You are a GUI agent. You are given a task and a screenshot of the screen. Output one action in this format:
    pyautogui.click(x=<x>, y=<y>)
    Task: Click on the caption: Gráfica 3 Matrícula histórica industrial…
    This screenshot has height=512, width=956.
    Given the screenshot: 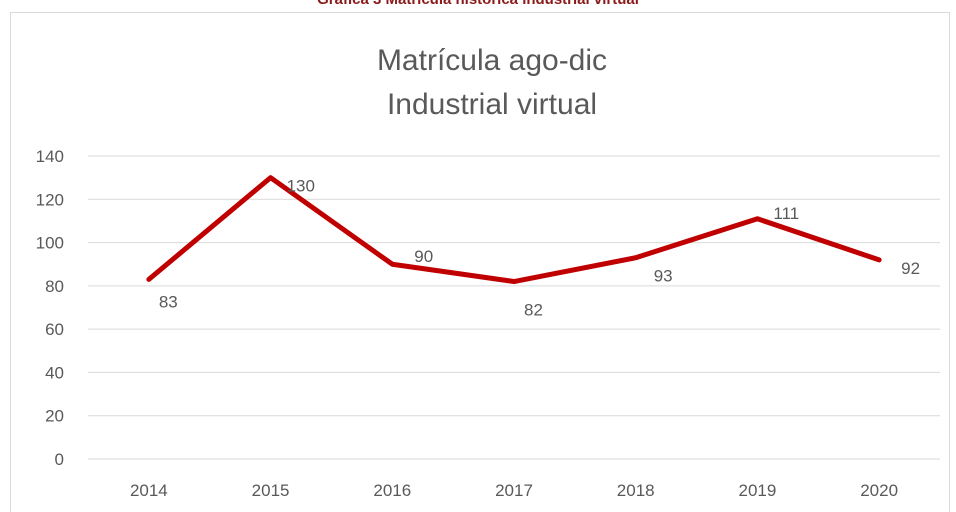 What is the action you would take?
    pyautogui.click(x=478, y=4)
    